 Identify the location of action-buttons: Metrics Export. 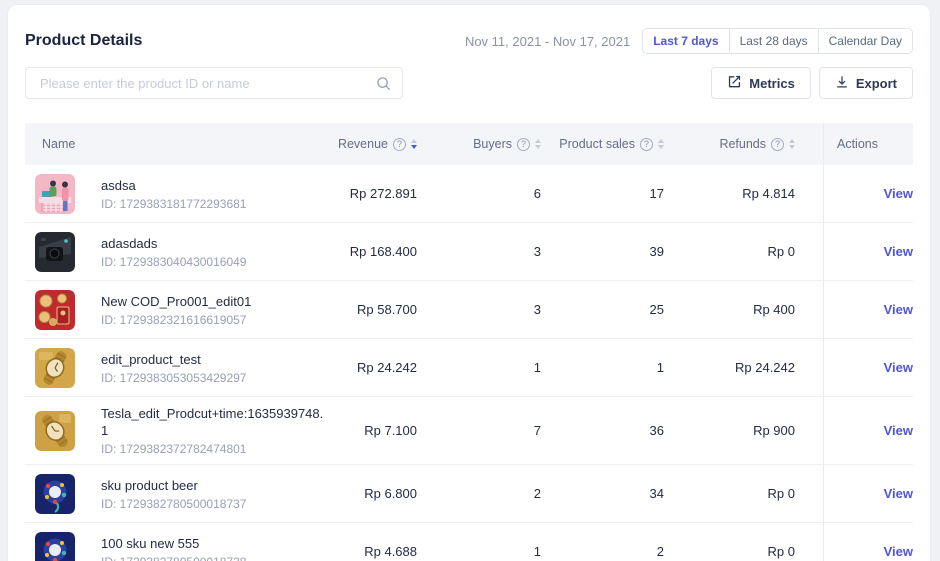
(812, 83).